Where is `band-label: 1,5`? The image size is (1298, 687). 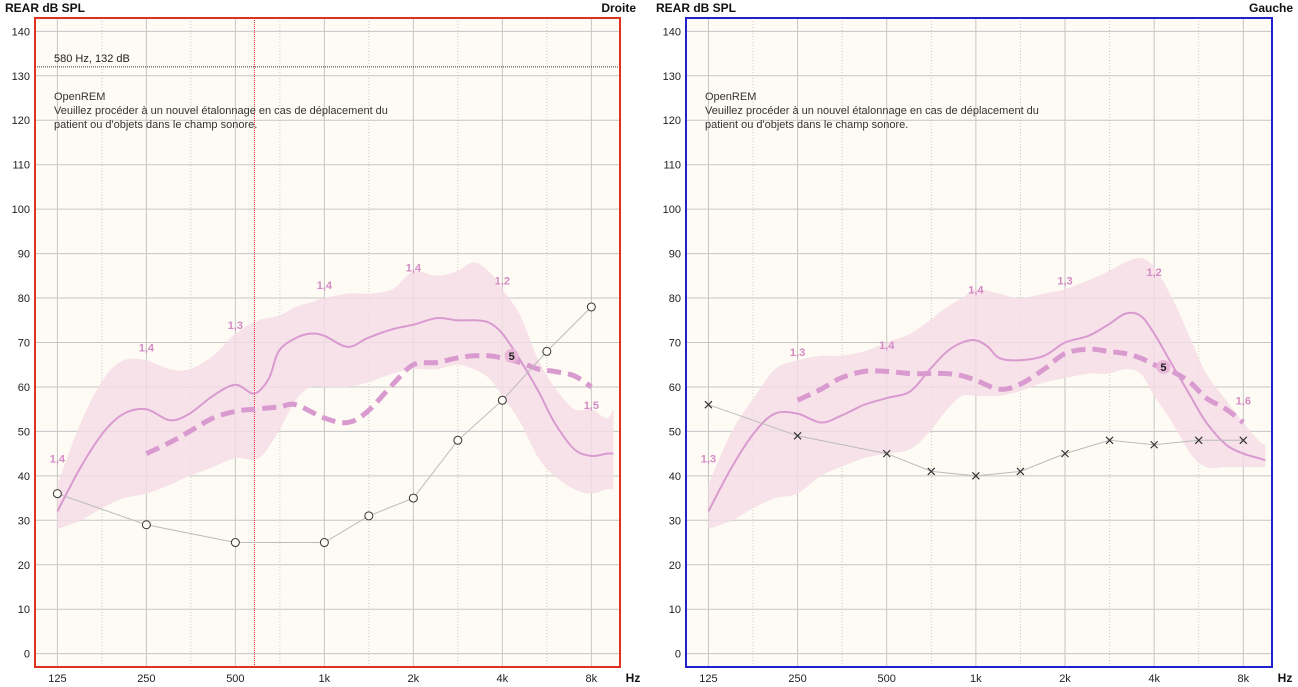 band-label: 1,5 is located at coordinates (591, 406).